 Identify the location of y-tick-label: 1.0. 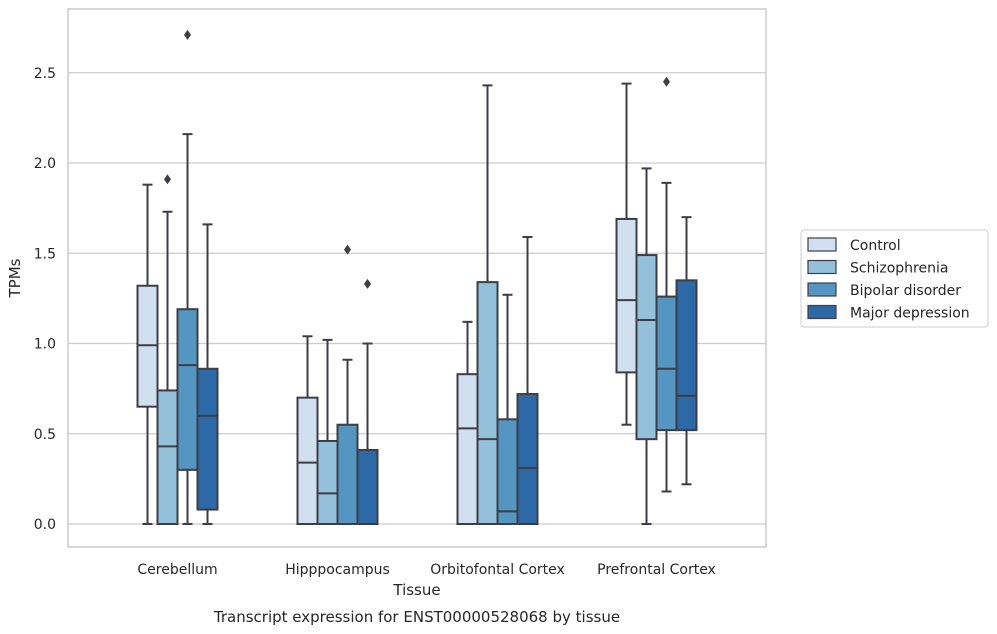
(45, 345).